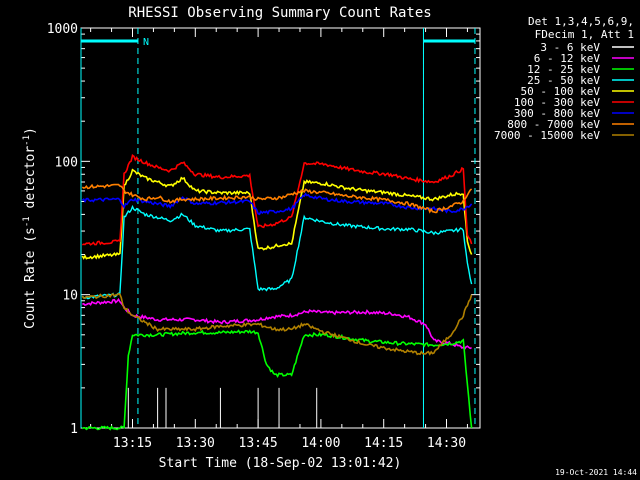 Image resolution: width=640 pixels, height=480 pixels. Describe the element at coordinates (557, 113) in the screenshot. I see `legend-label-300-800-kev: 300 - 800 keV` at that location.